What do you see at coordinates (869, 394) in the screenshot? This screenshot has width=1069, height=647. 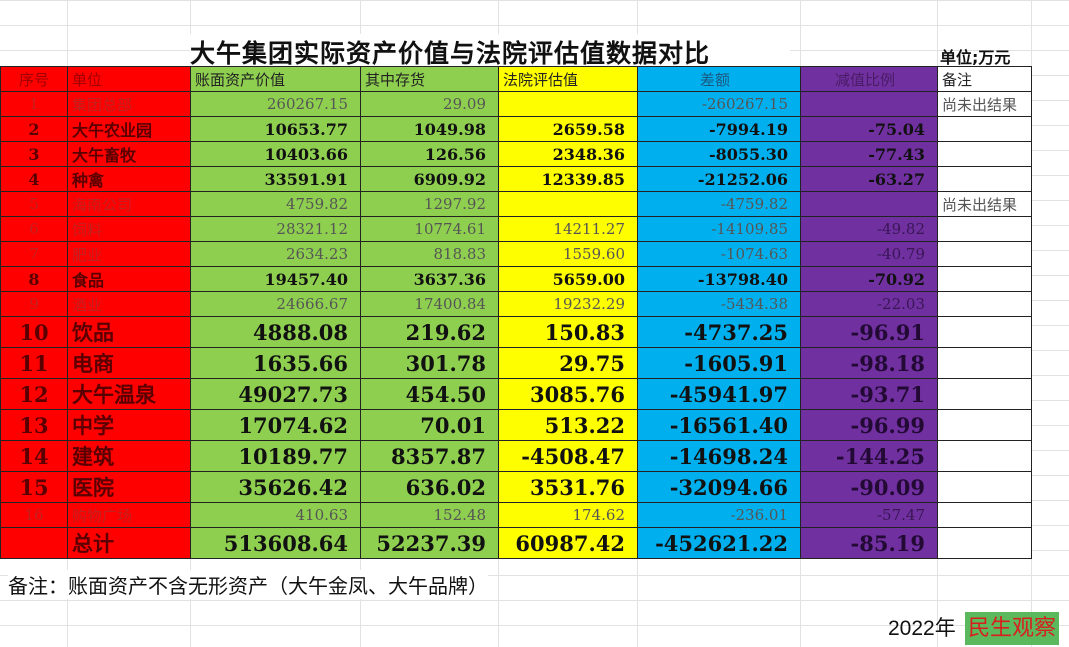 I see `cell-impairment-ratio: -93.71` at bounding box center [869, 394].